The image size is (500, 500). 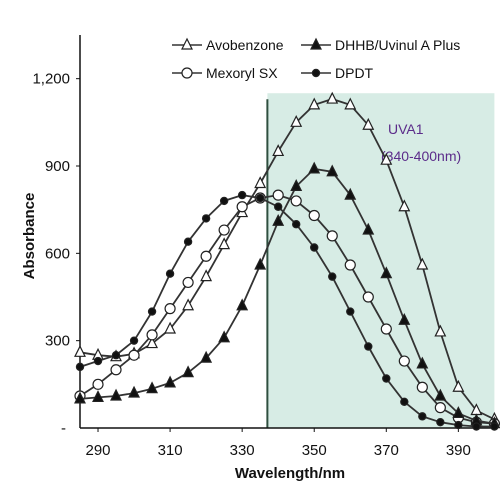 What do you see at coordinates (397, 45) in the screenshot?
I see `legend-label: DHHB/Uvinul A Plus` at bounding box center [397, 45].